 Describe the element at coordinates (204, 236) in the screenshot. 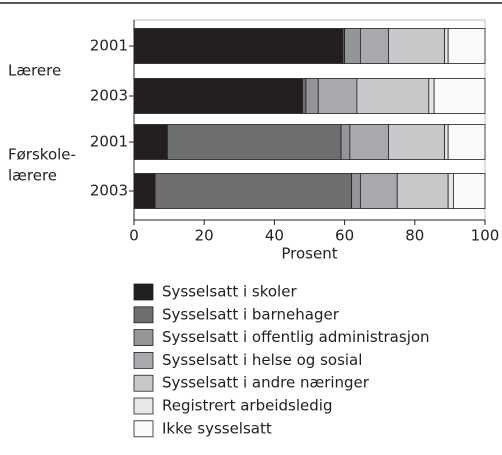

I see `x-tick-label: 20` at that location.